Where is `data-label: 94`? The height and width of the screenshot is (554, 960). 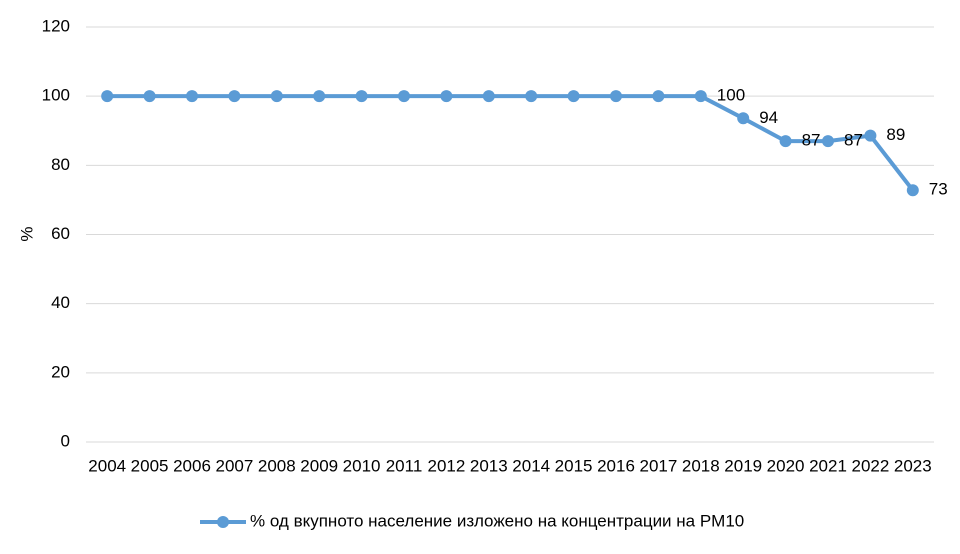
data-label: 94 is located at coordinates (768, 117).